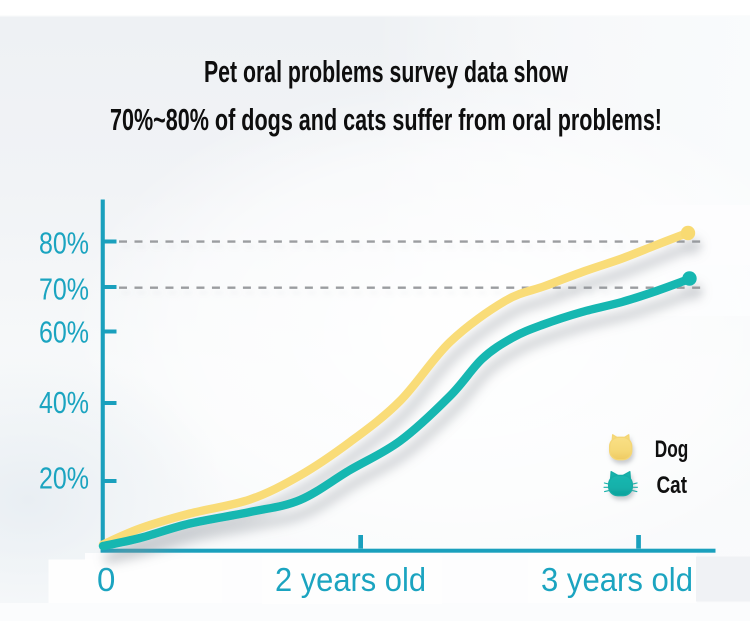 The image size is (750, 621). I want to click on svg-text: Cat, so click(672, 485).